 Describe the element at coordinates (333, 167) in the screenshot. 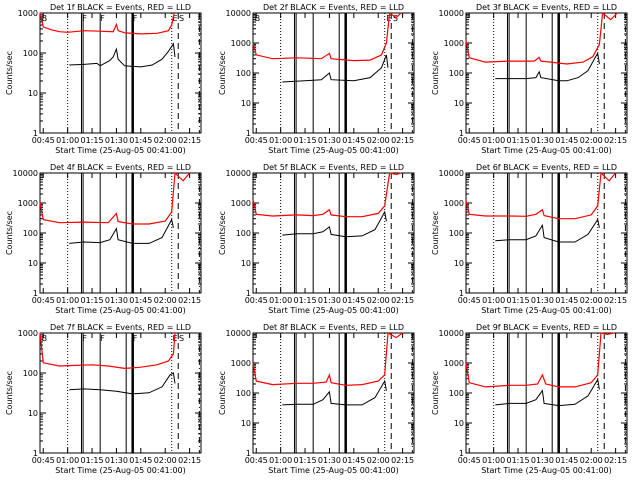

I see `panel-title: Det 5f BLACK = Events, RED = LLD` at that location.